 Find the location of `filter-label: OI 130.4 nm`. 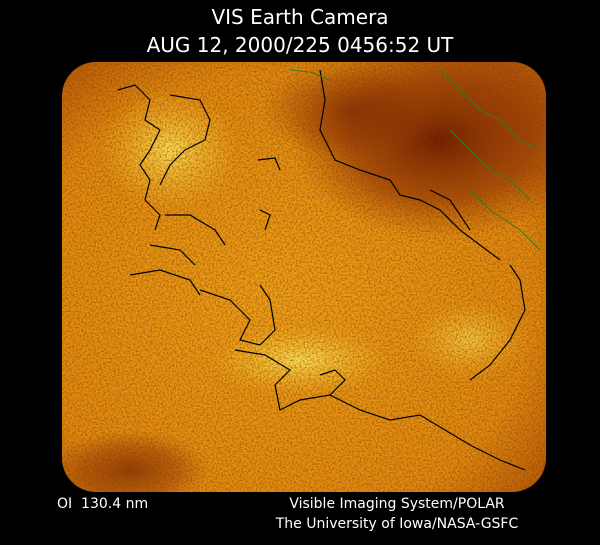

filter-label: OI 130.4 nm is located at coordinates (102, 504).